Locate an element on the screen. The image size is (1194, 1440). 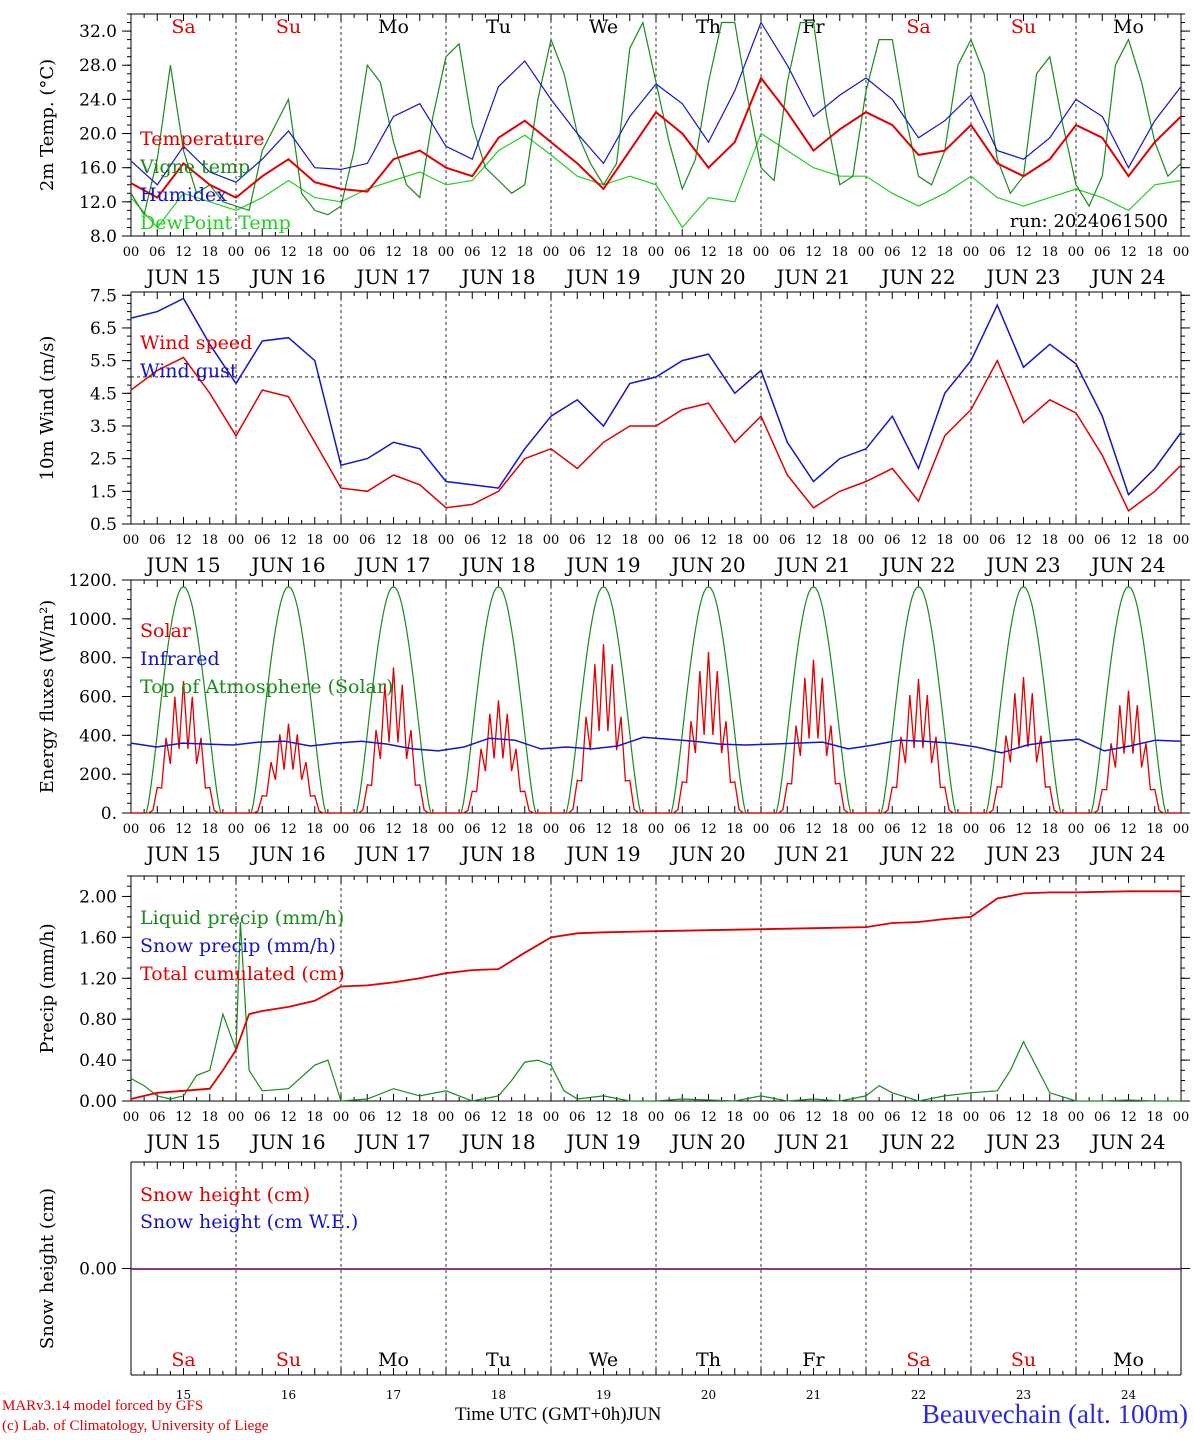
y-axis-label: 10m Wind (m/s) is located at coordinates (47, 408).